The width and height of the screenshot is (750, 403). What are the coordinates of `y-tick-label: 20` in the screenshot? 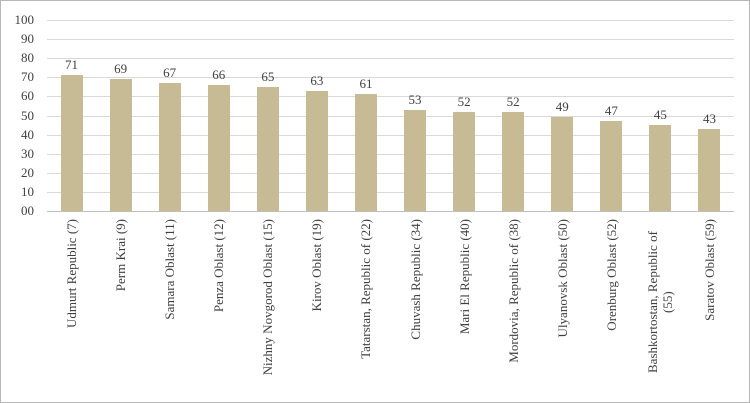 It's located at (27, 172).